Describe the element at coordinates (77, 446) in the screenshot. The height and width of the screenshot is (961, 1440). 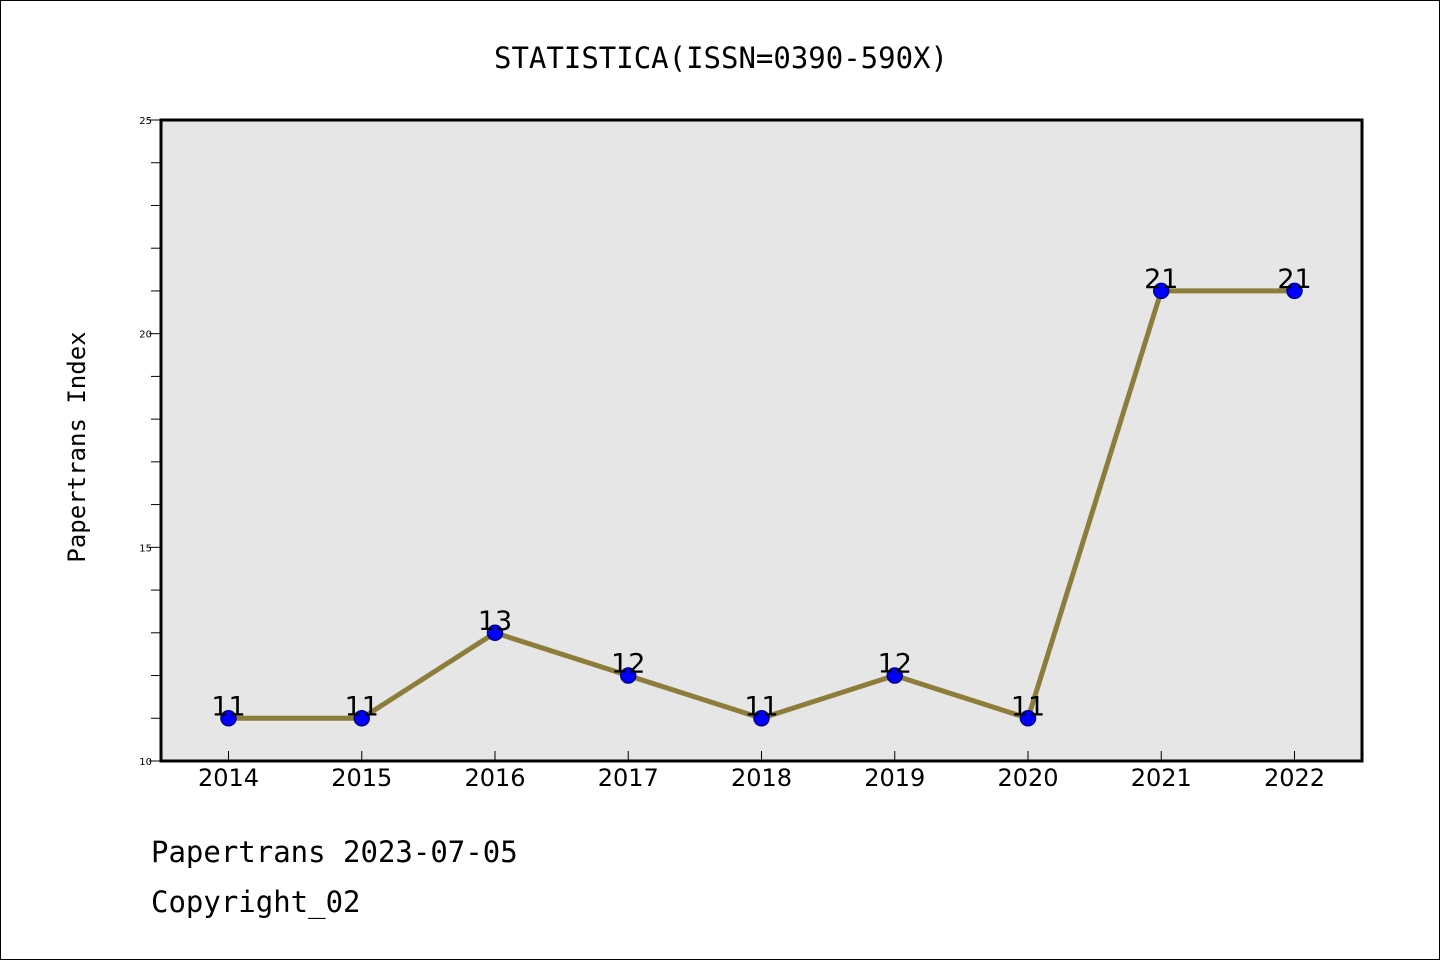
I see `y-axis-label: Papertrans Index` at that location.